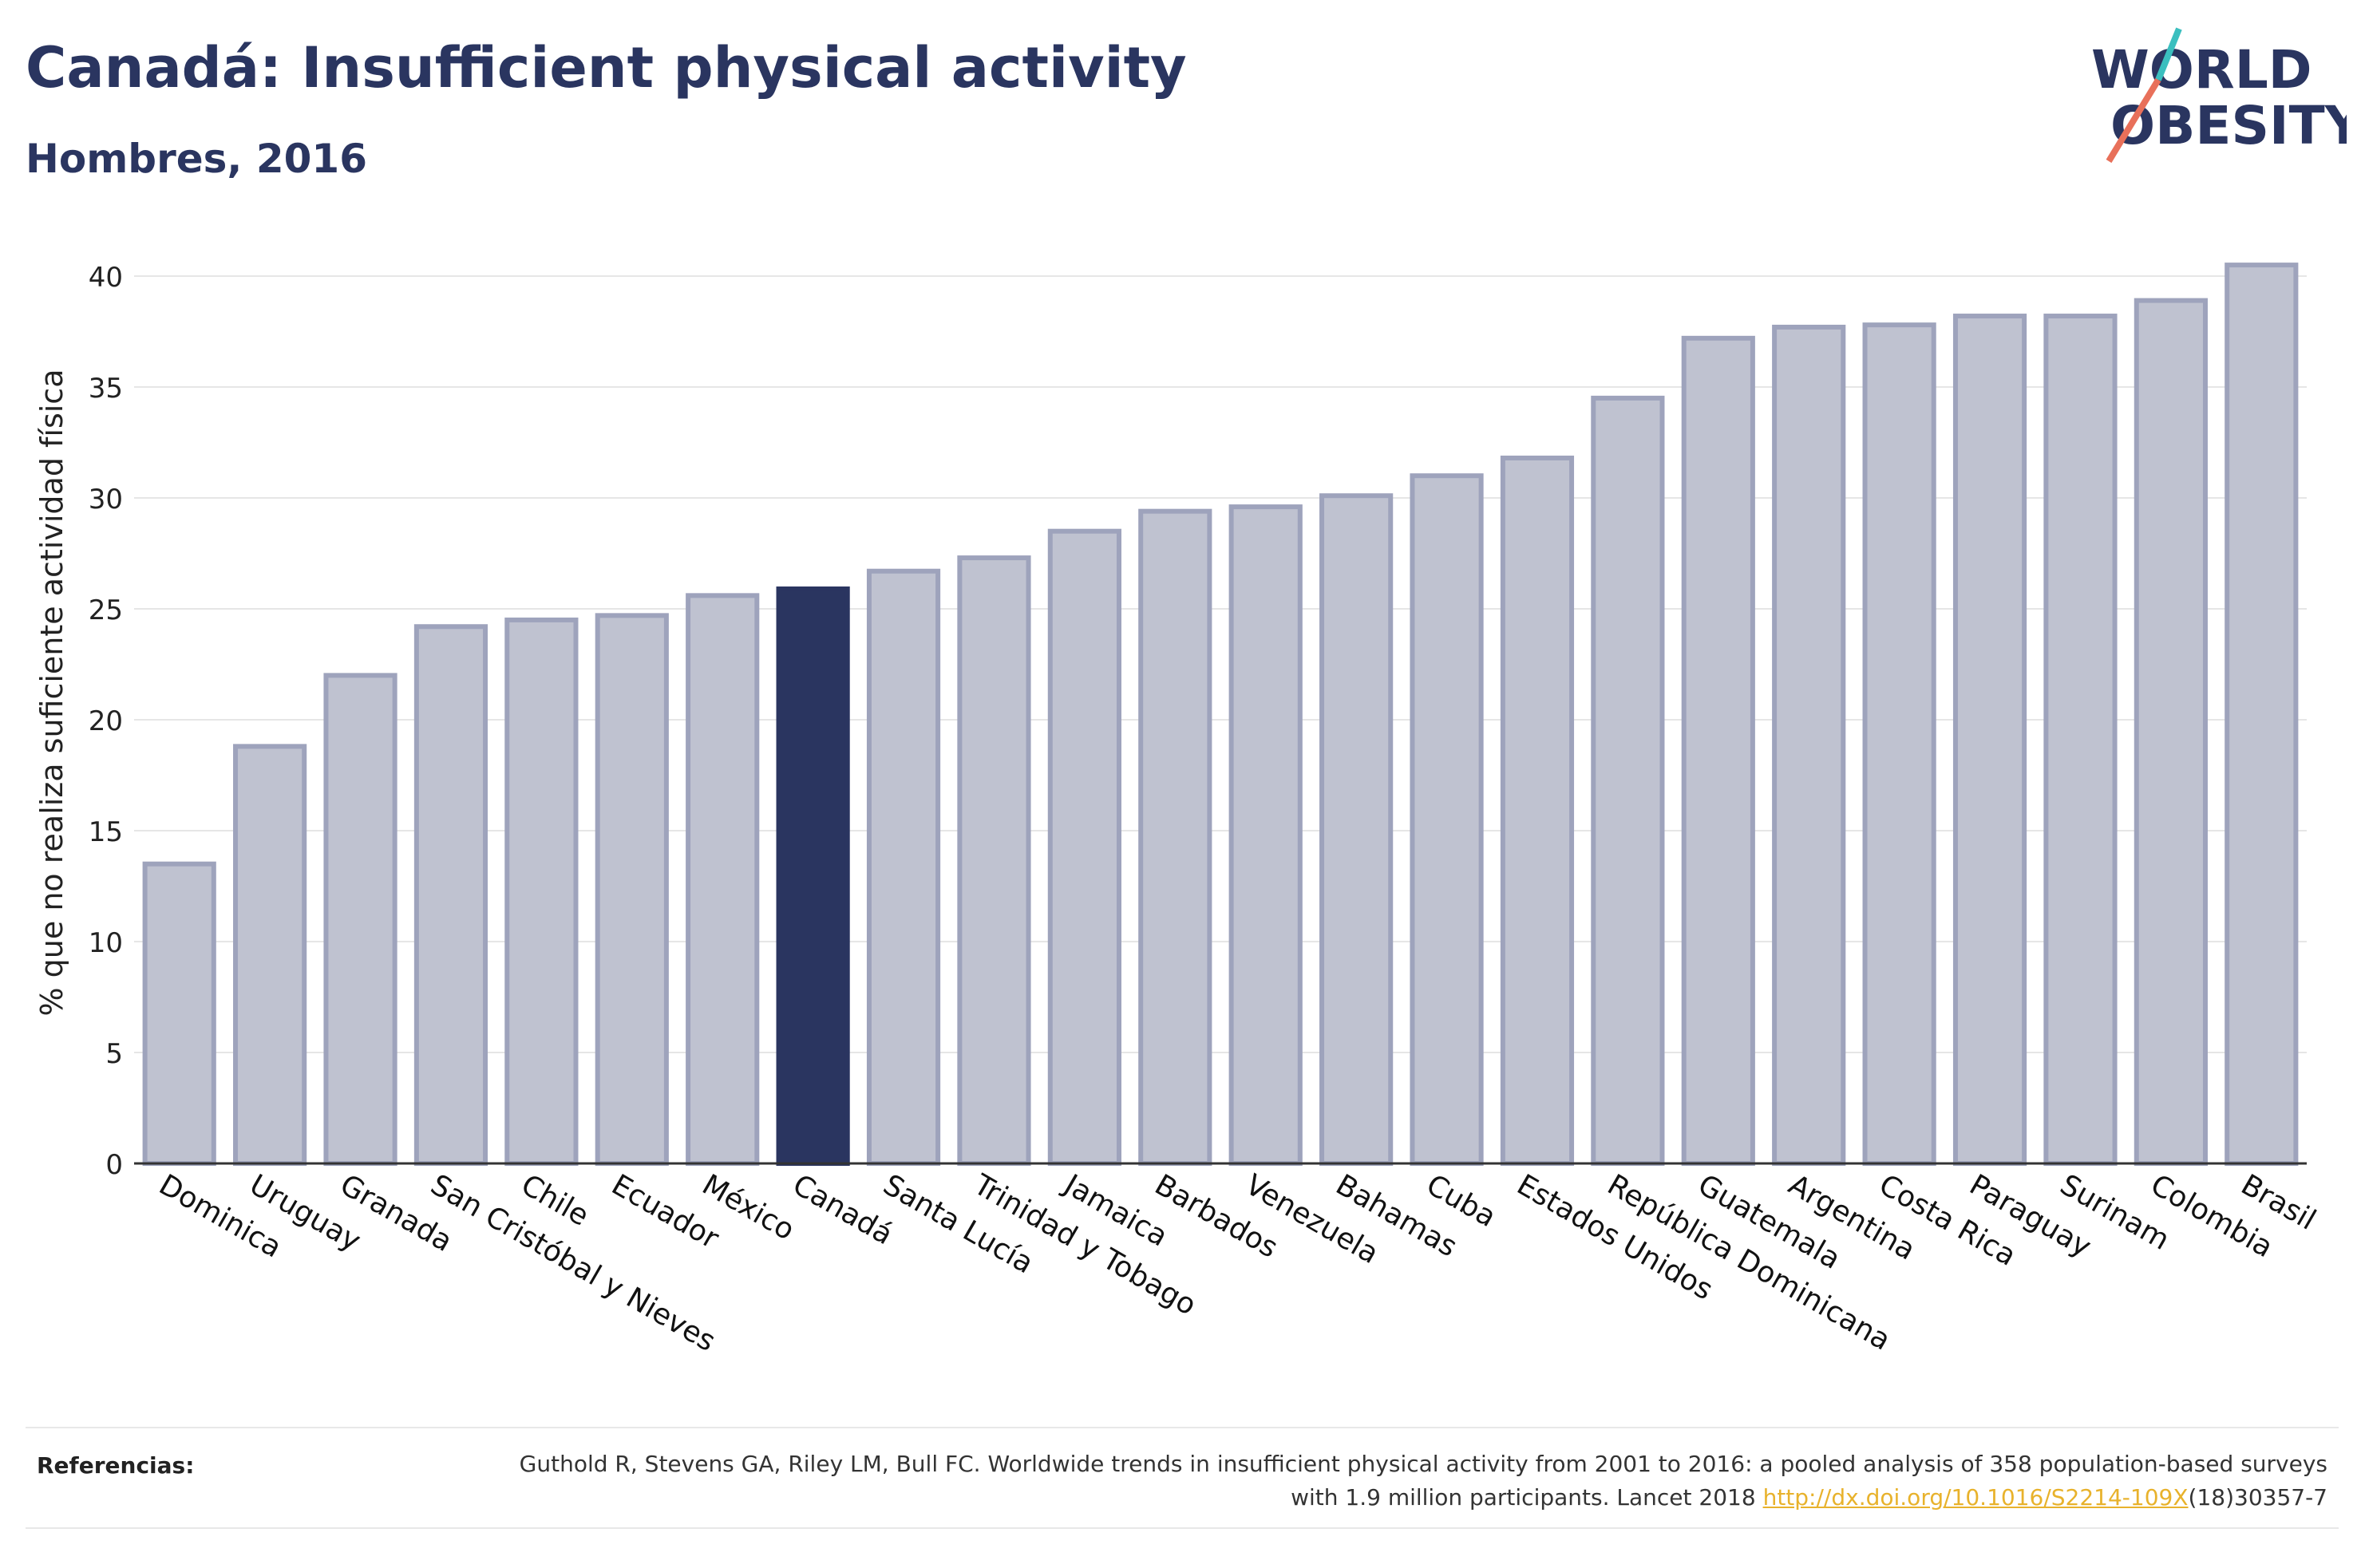 The width and height of the screenshot is (2361, 1568). Describe the element at coordinates (106, 499) in the screenshot. I see `y-tick-label: 30` at that location.